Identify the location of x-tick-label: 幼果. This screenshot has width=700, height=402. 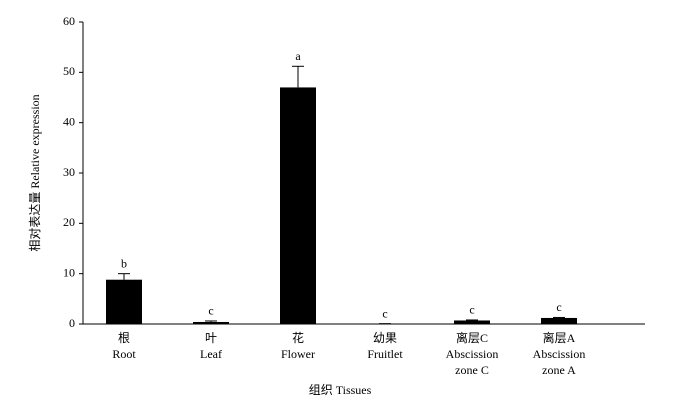
(385, 338).